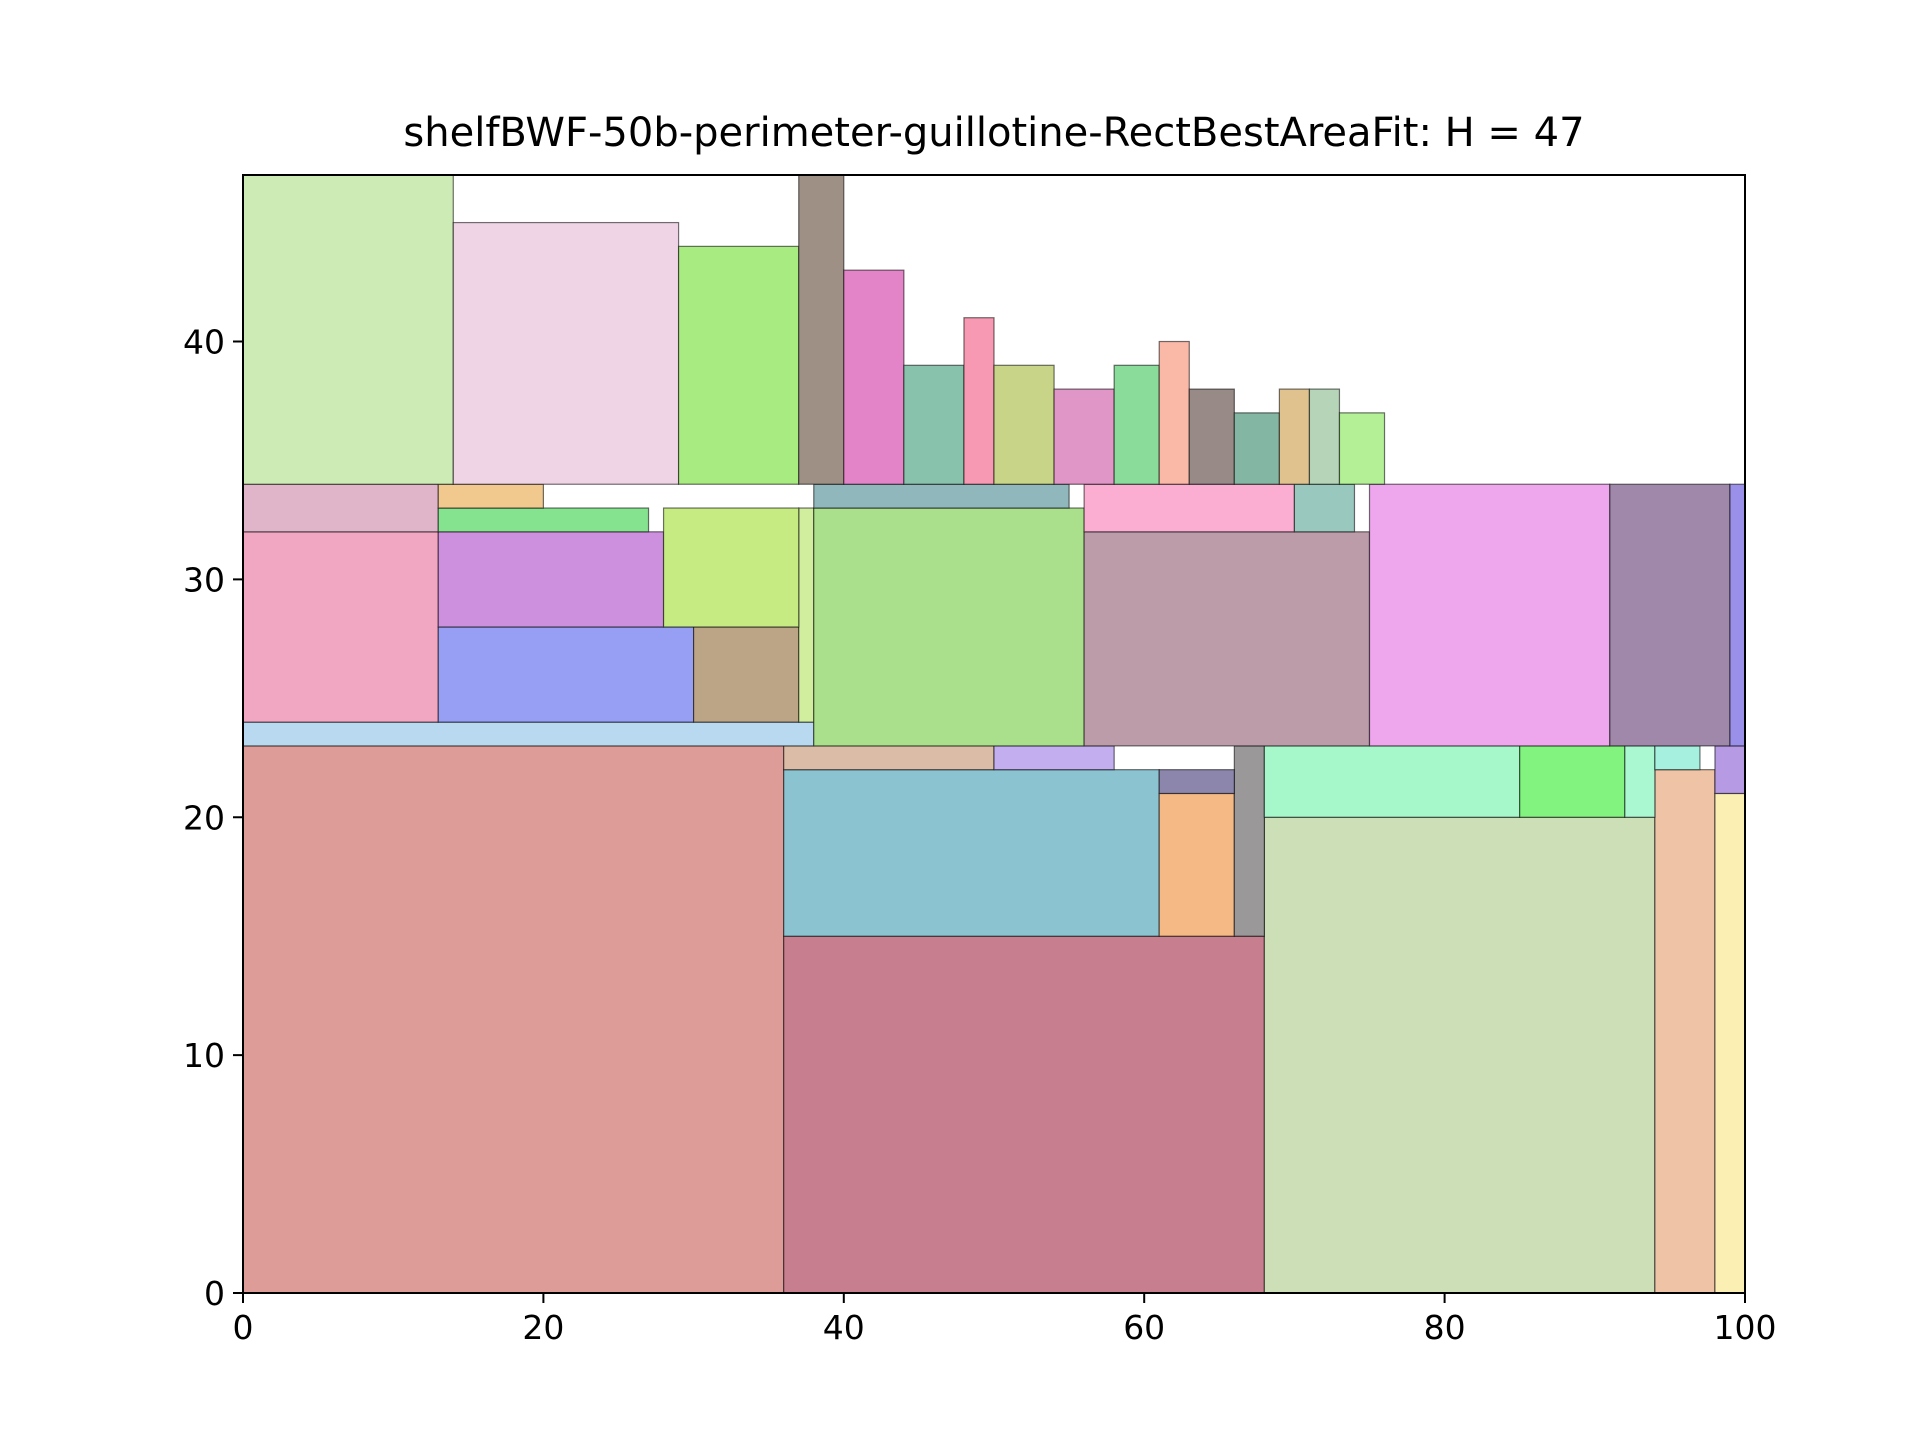 The width and height of the screenshot is (1920, 1440). What do you see at coordinates (214, 1293) in the screenshot?
I see `y-tick-label: 0` at bounding box center [214, 1293].